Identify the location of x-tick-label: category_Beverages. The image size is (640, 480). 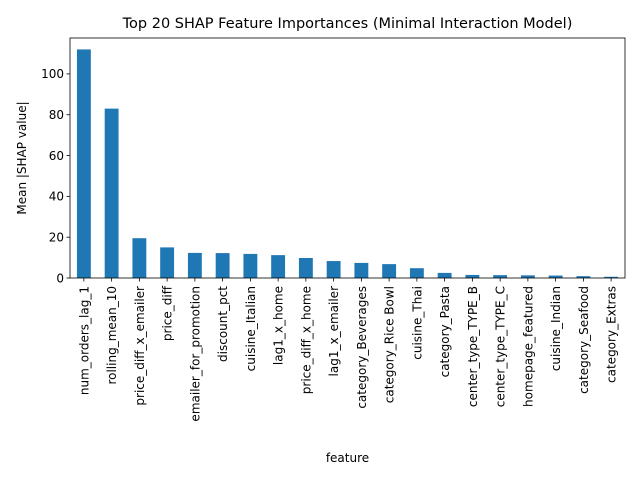
(362, 347).